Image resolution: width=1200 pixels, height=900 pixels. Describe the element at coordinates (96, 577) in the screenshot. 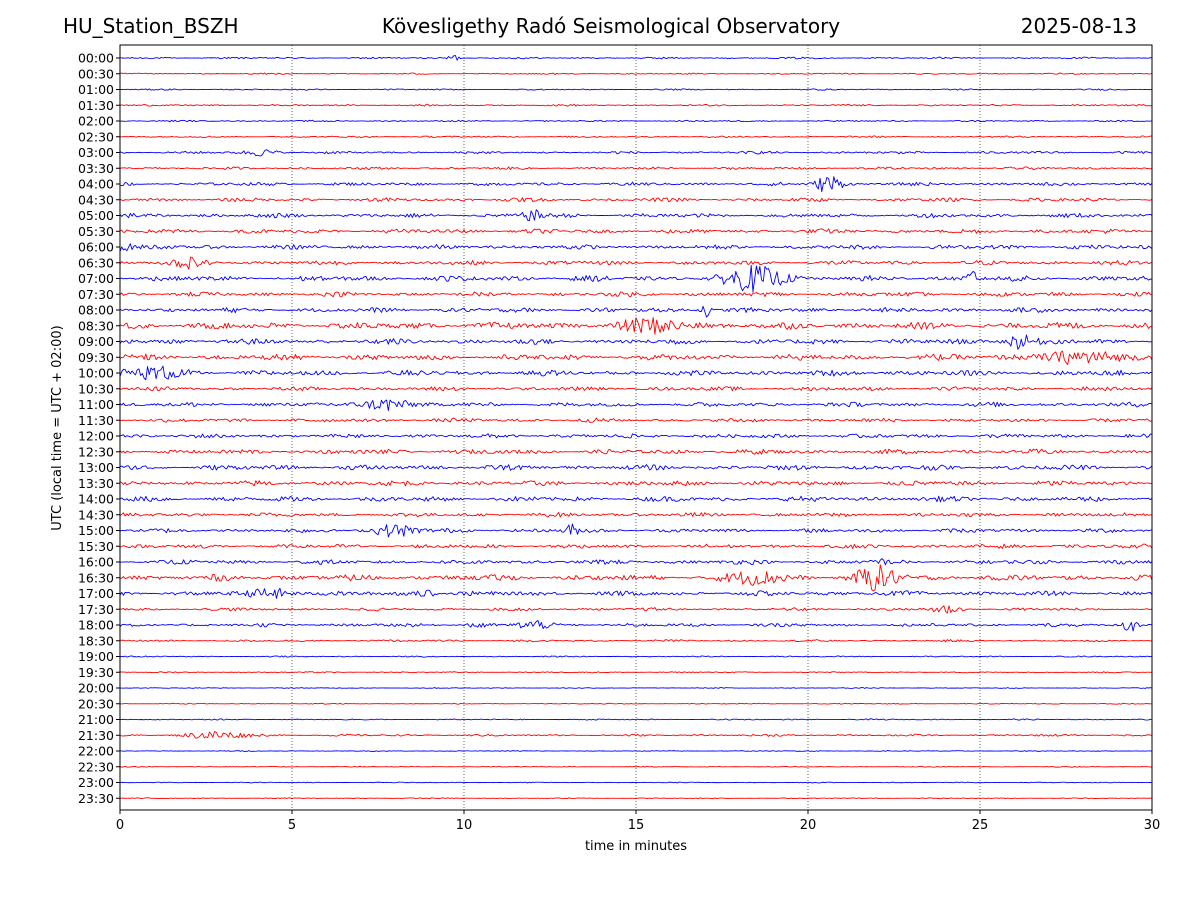

I see `row-label: 16:30` at that location.